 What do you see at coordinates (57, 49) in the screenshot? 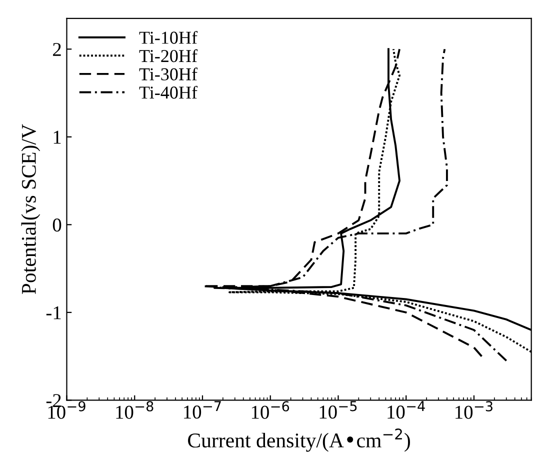
I see `y-tick-label: 2` at bounding box center [57, 49].